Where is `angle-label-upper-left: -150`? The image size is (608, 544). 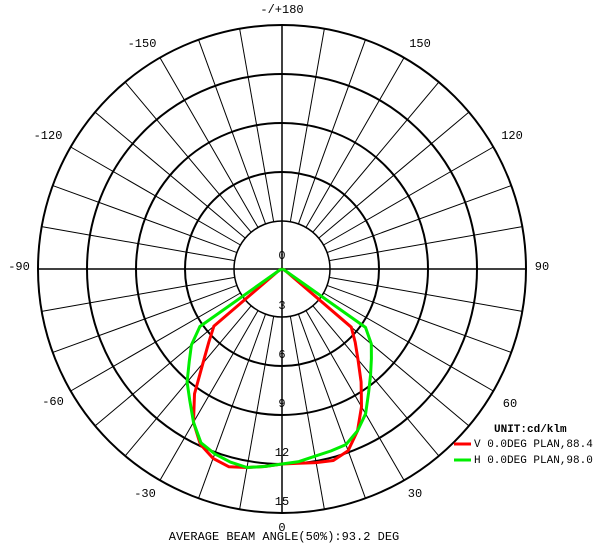 angle-label-upper-left: -150 is located at coordinates (142, 44).